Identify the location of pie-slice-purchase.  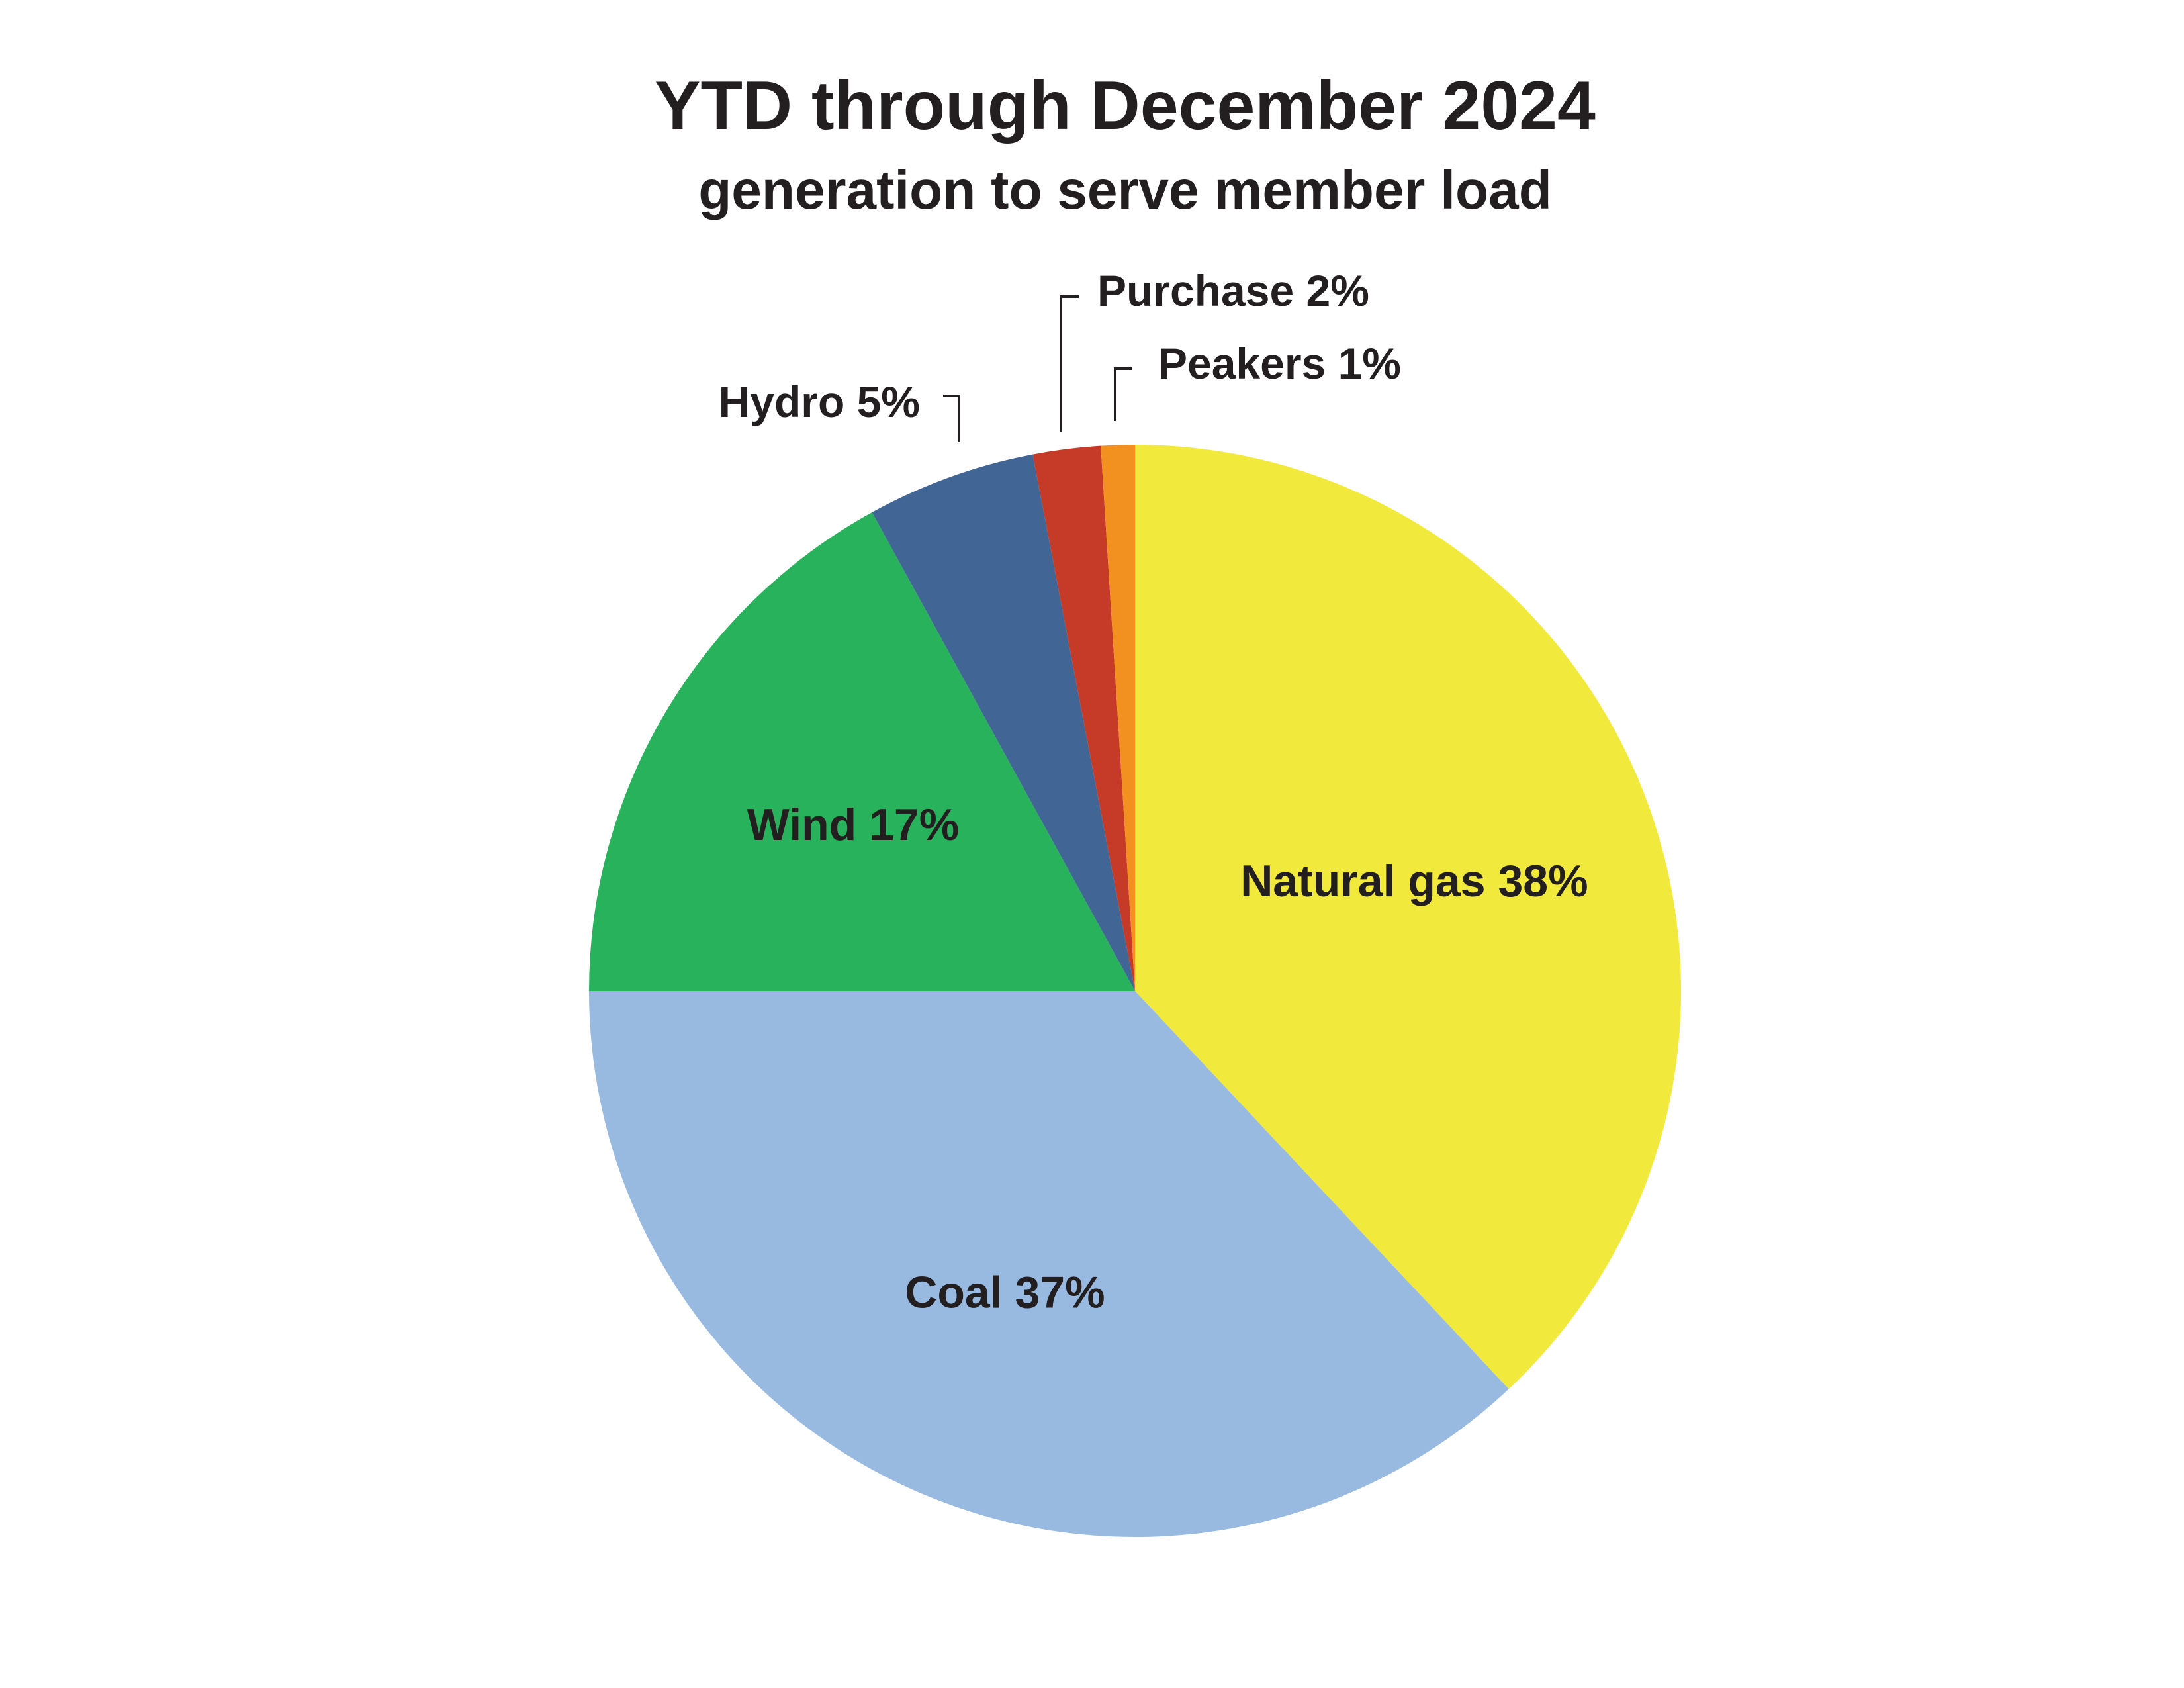
(1083, 718).